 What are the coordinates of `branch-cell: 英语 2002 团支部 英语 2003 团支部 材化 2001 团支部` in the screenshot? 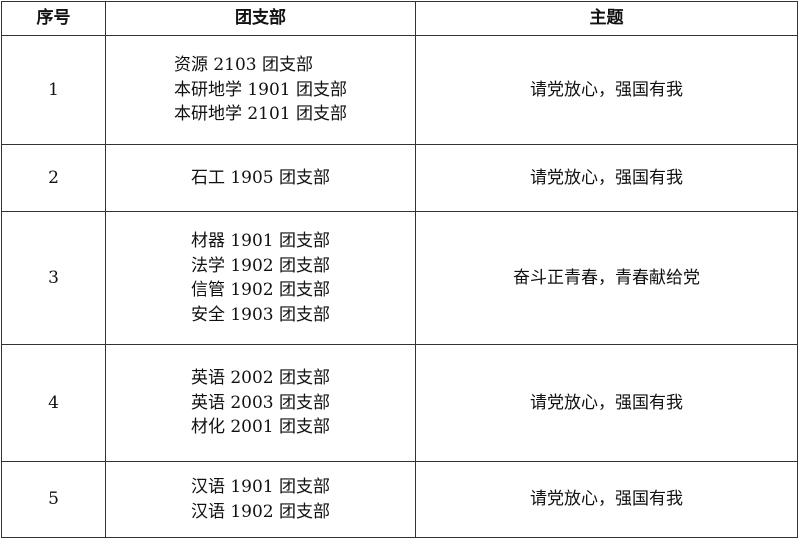 It's located at (260, 403).